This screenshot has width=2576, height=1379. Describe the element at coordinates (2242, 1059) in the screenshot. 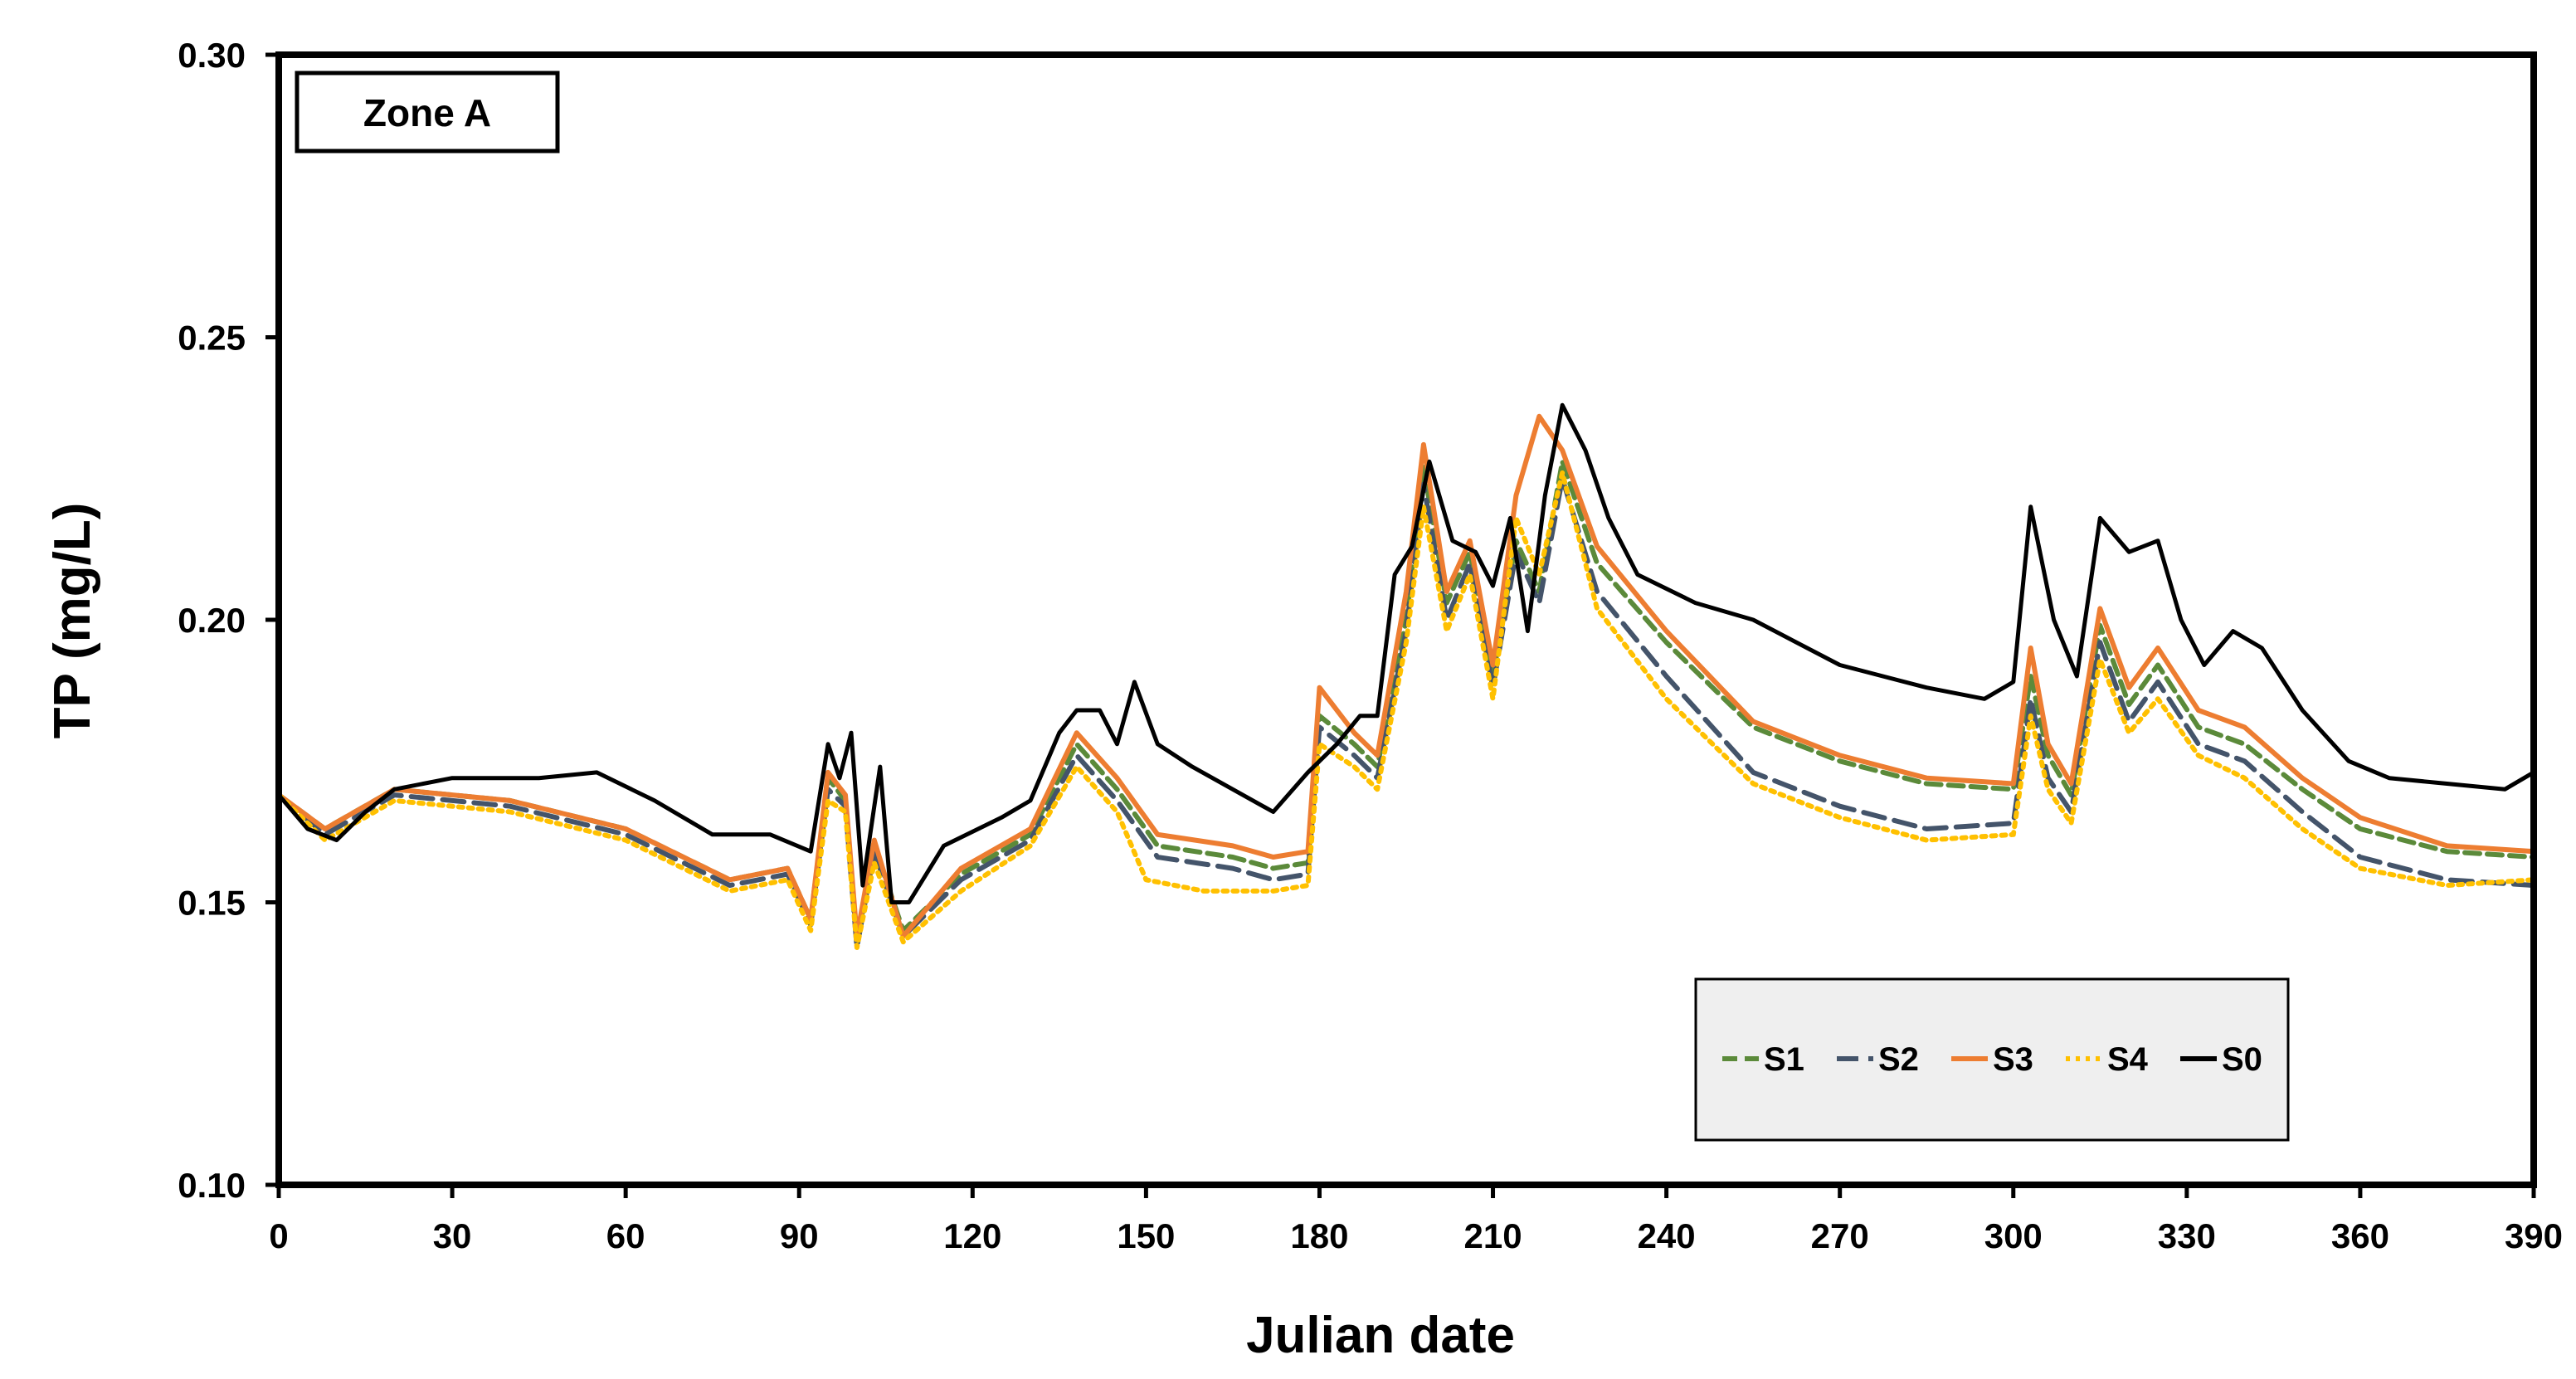

I see `legend-label-s0: S0` at that location.